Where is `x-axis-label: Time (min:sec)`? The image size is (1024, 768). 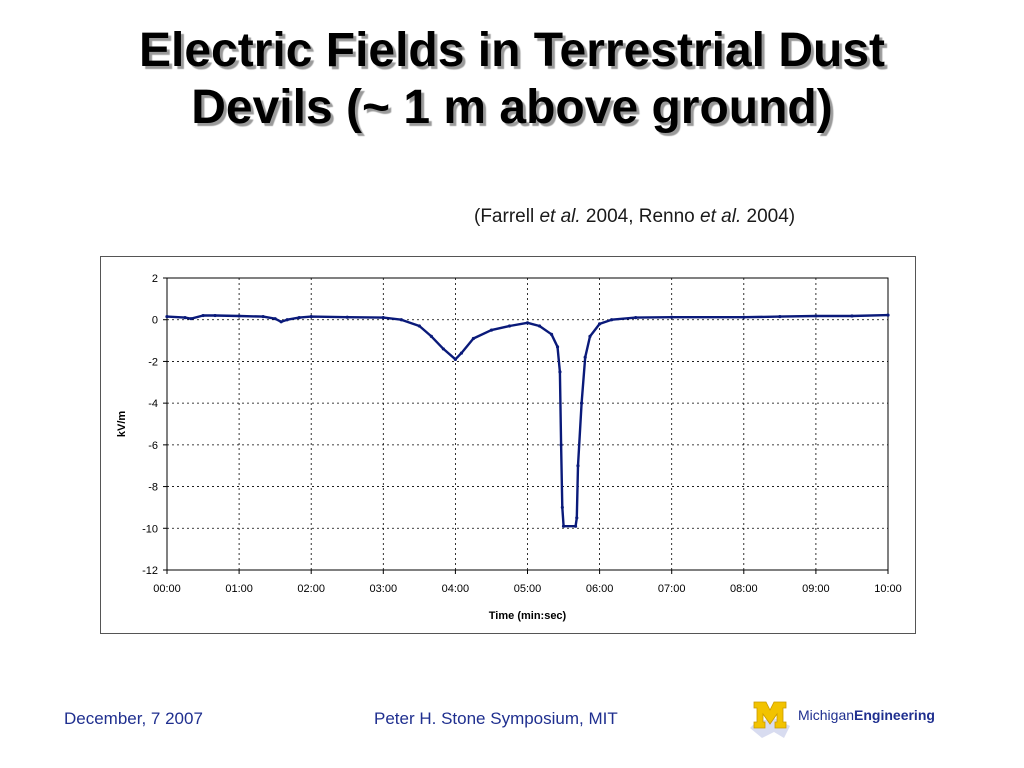 x-axis-label: Time (min:sec) is located at coordinates (528, 616).